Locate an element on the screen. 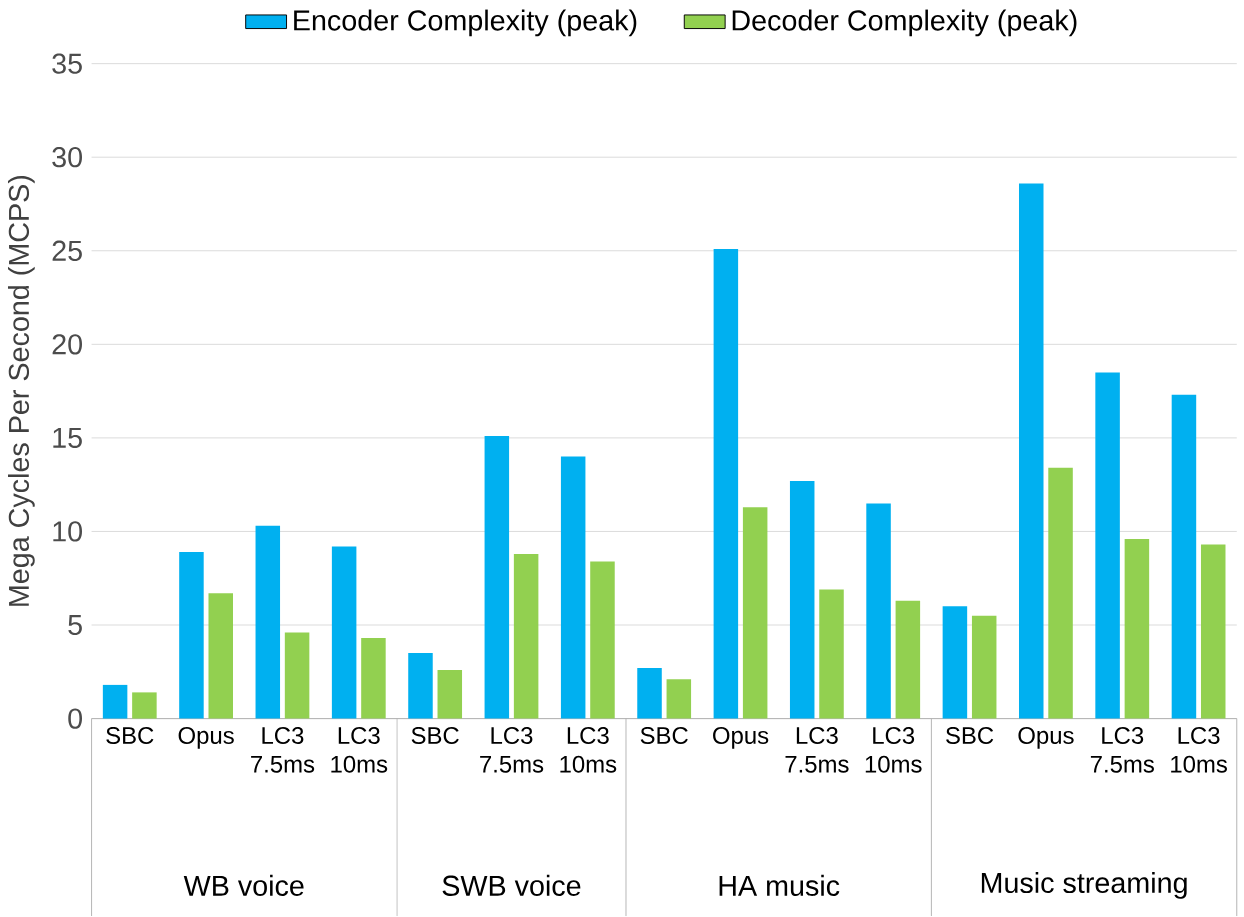 This screenshot has height=917, width=1244. y-tick-label: 15 is located at coordinates (67, 438).